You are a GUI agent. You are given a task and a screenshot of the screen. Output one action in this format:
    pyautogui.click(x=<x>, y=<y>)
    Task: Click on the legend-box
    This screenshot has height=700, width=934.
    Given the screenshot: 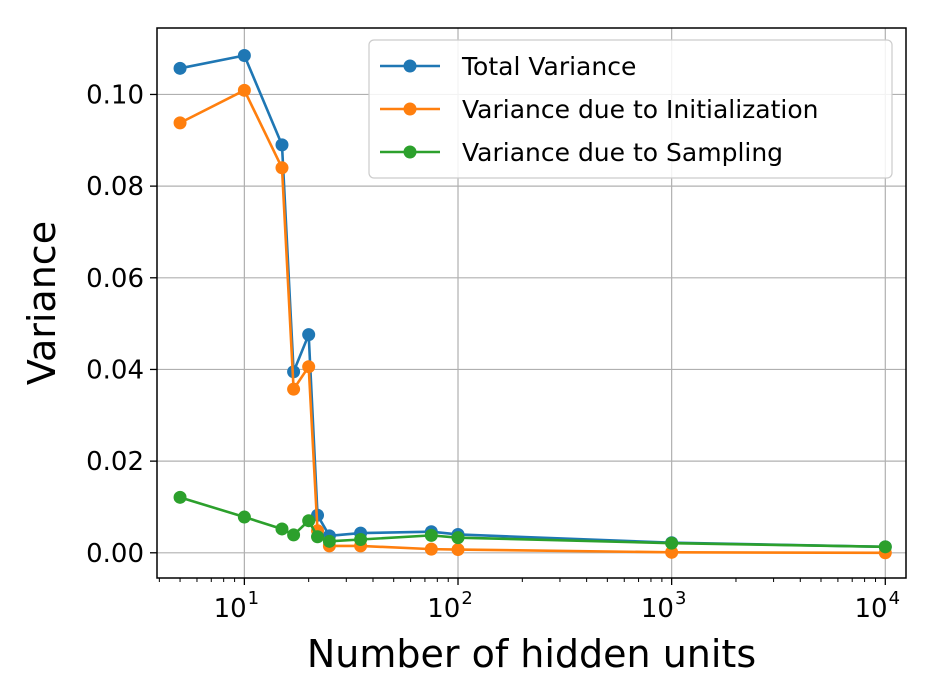 What is the action you would take?
    pyautogui.click(x=630, y=109)
    